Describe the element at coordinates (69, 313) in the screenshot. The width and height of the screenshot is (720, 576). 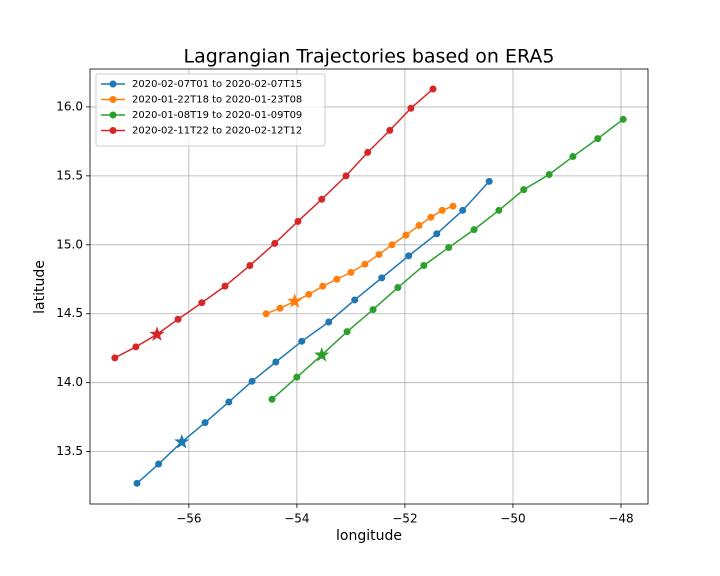
I see `y-tick-label: 14.5` at that location.